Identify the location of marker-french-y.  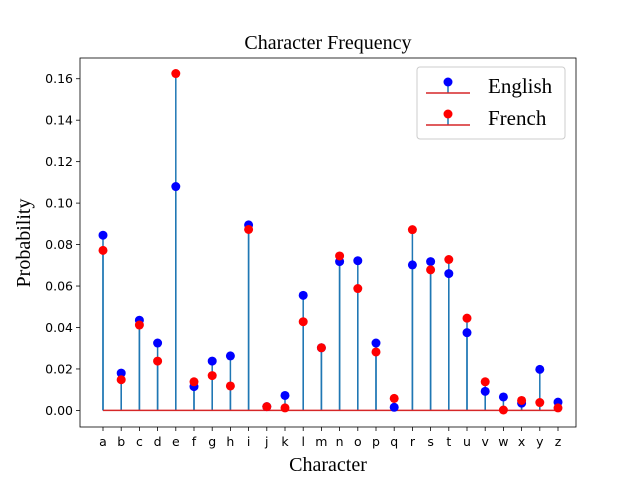
(540, 403).